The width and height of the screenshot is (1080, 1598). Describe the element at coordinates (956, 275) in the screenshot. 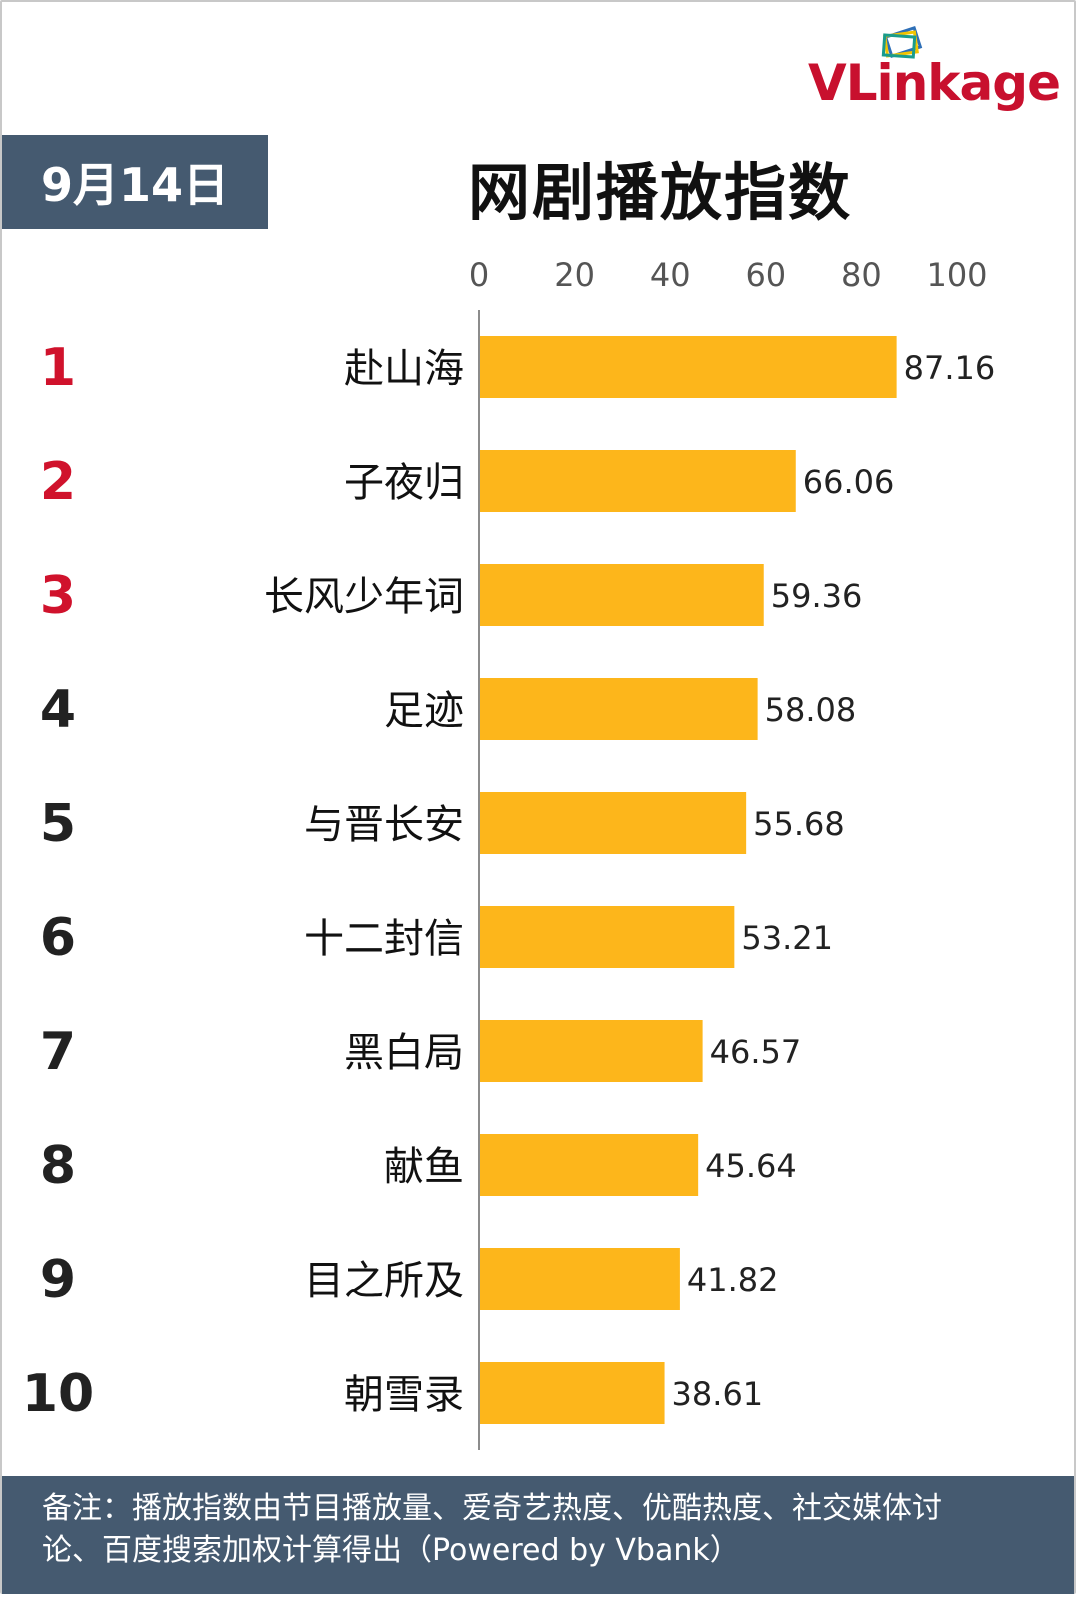

I see `x-tick-label: 100` at that location.